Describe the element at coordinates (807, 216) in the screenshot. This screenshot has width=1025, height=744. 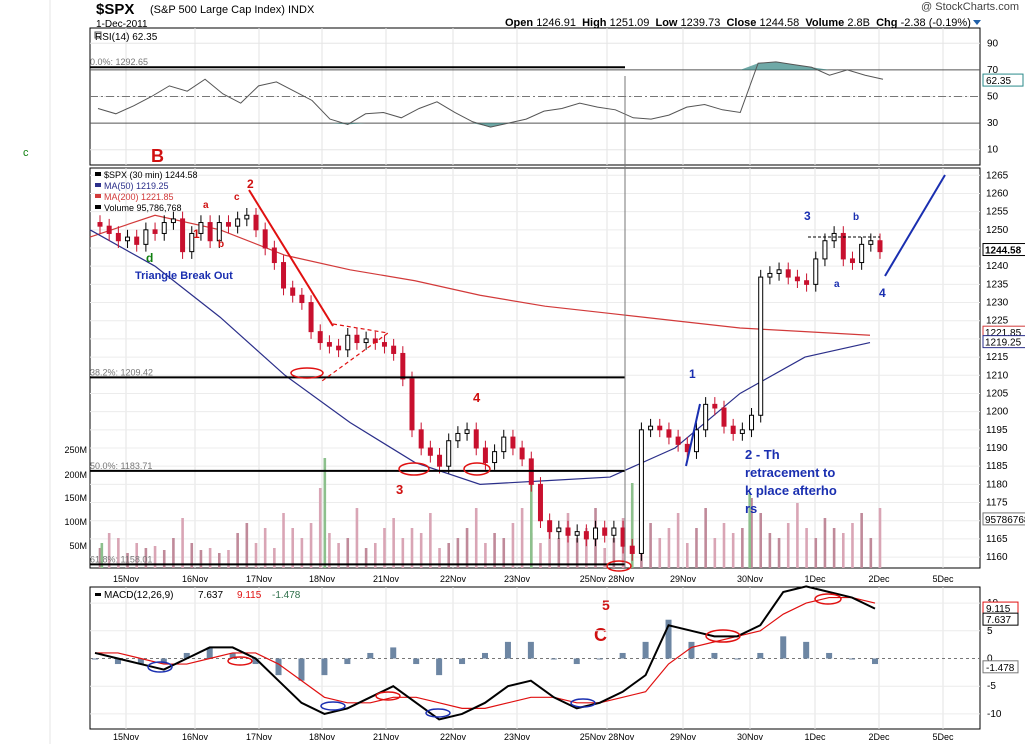
I see `wave-label-3-blue: 3` at that location.